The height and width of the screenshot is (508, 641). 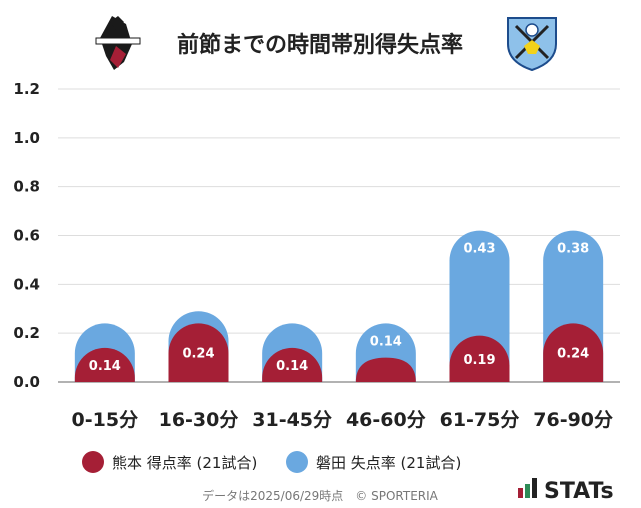 I want to click on y-tick-label: 0.4, so click(x=26, y=284).